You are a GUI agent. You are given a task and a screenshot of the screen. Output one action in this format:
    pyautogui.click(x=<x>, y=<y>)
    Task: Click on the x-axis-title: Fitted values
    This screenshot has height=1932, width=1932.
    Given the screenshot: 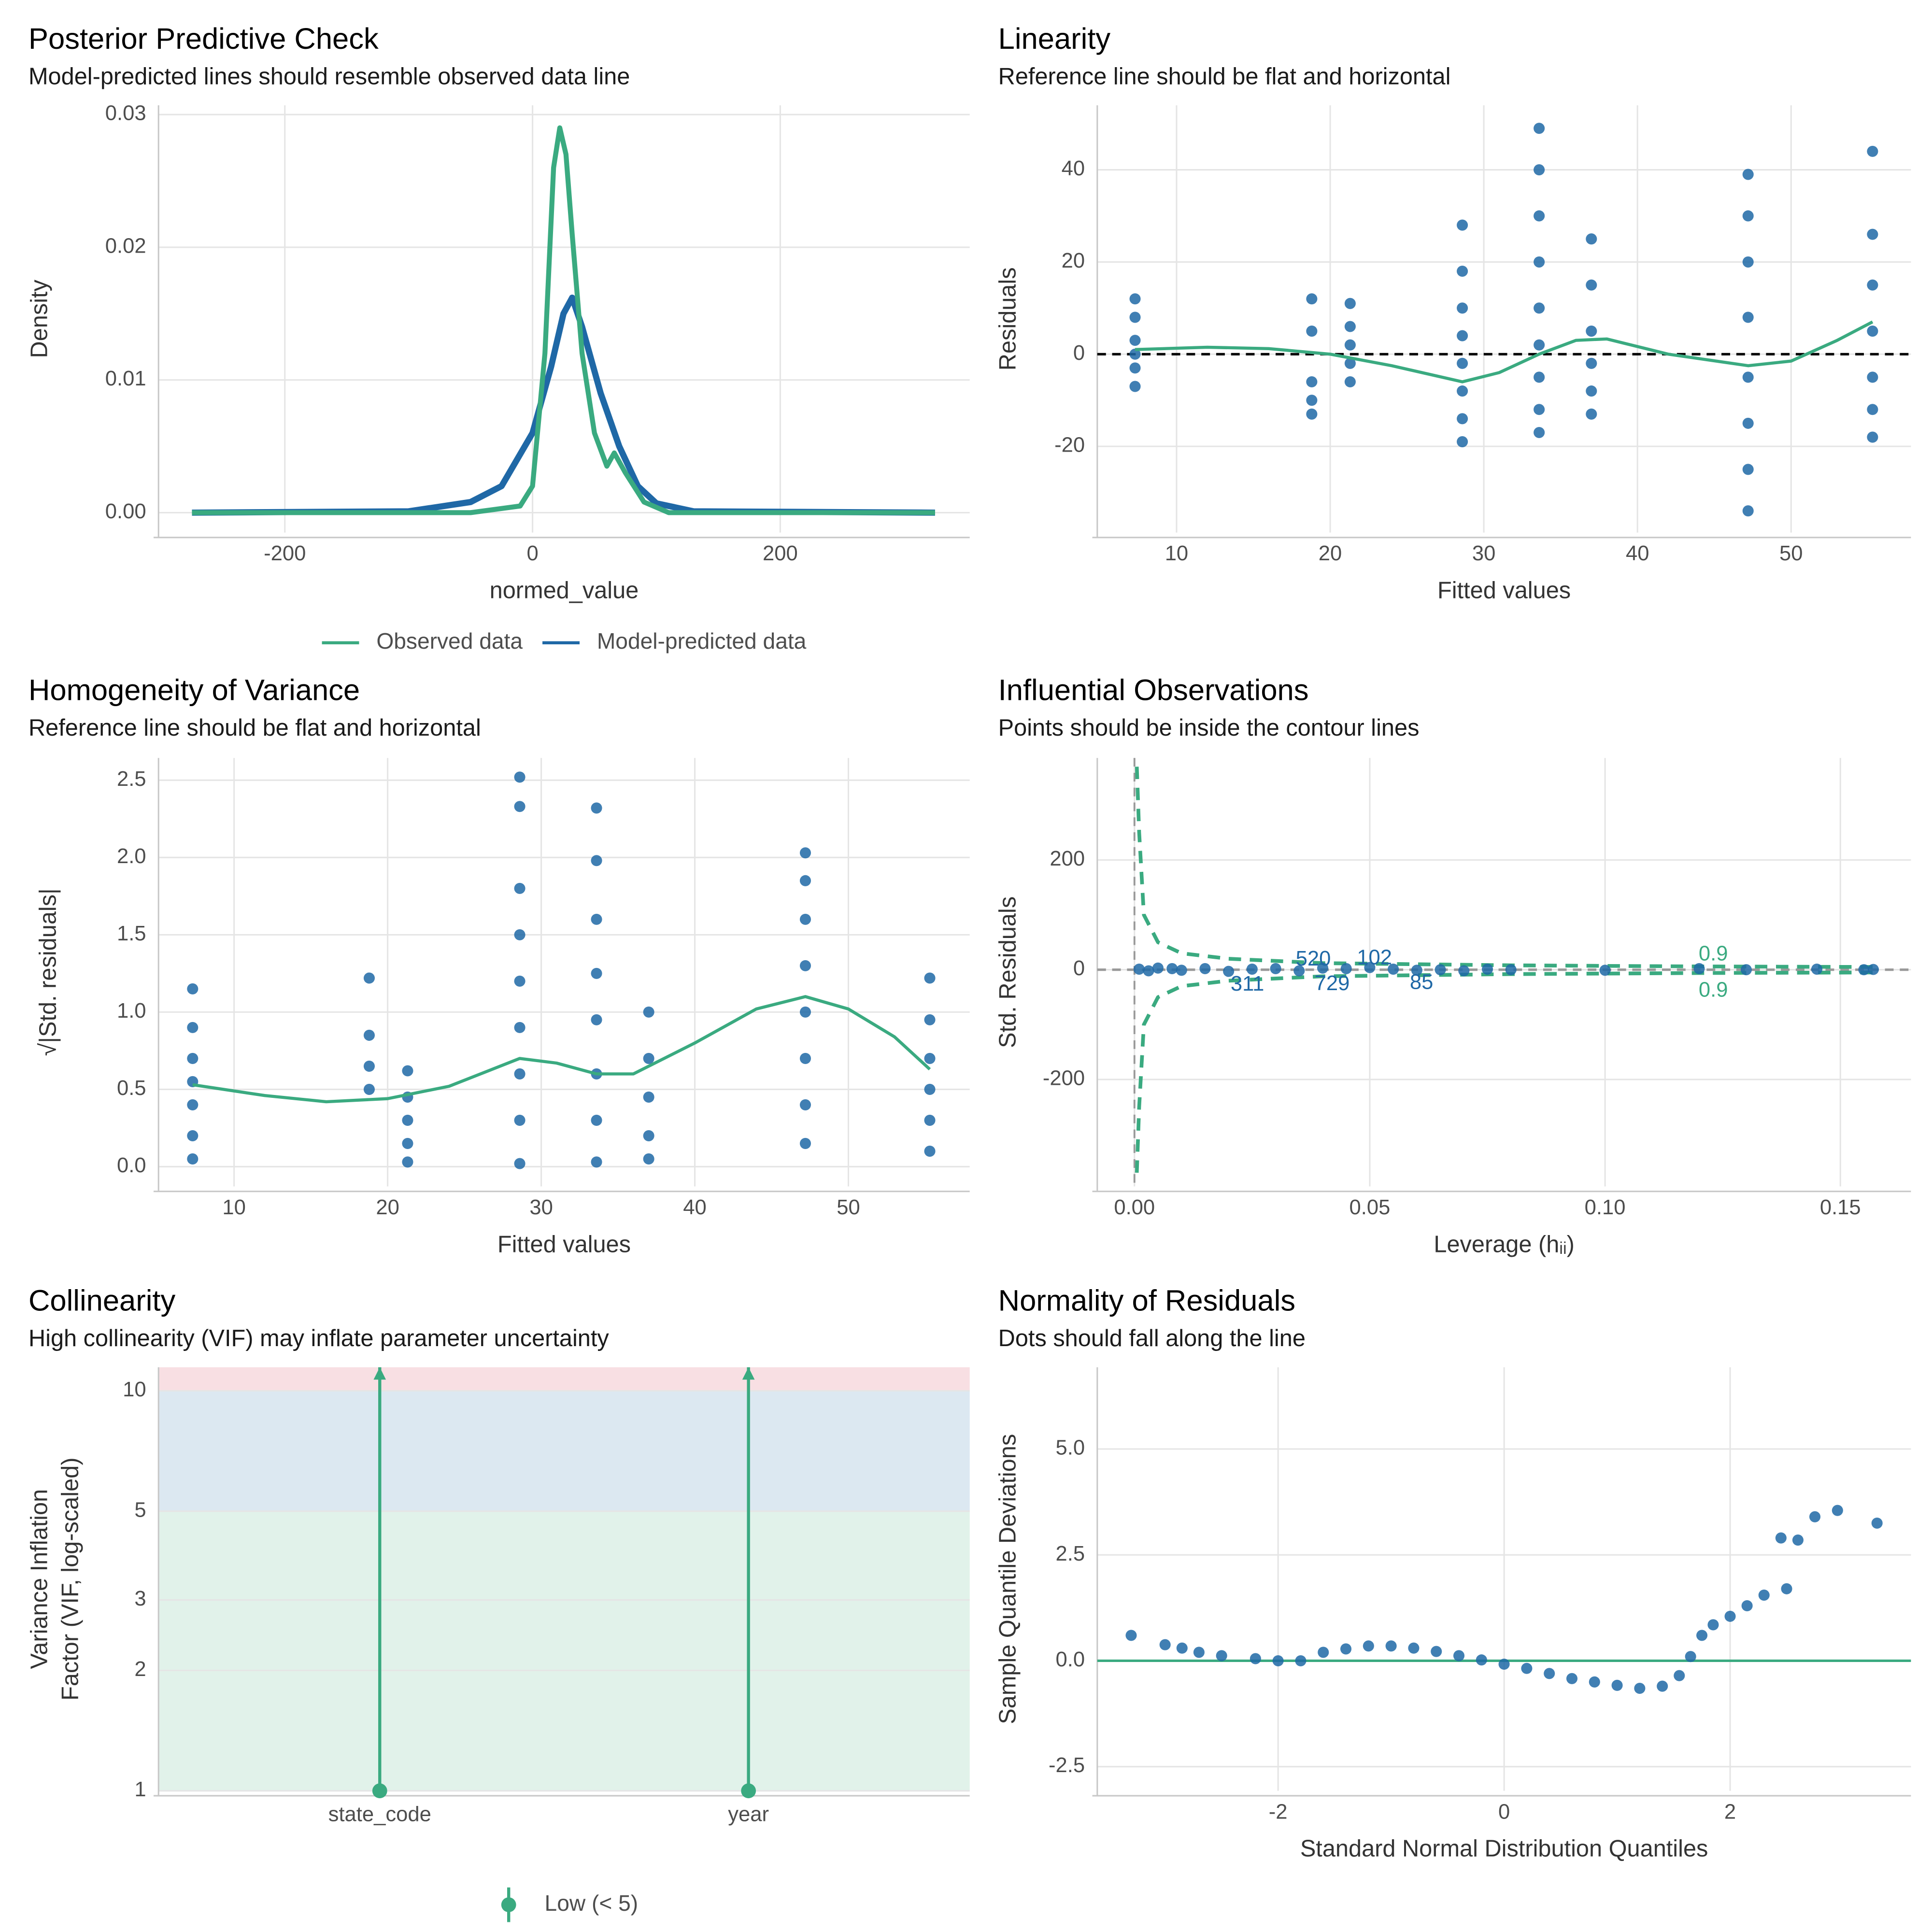 What is the action you would take?
    pyautogui.click(x=564, y=1244)
    